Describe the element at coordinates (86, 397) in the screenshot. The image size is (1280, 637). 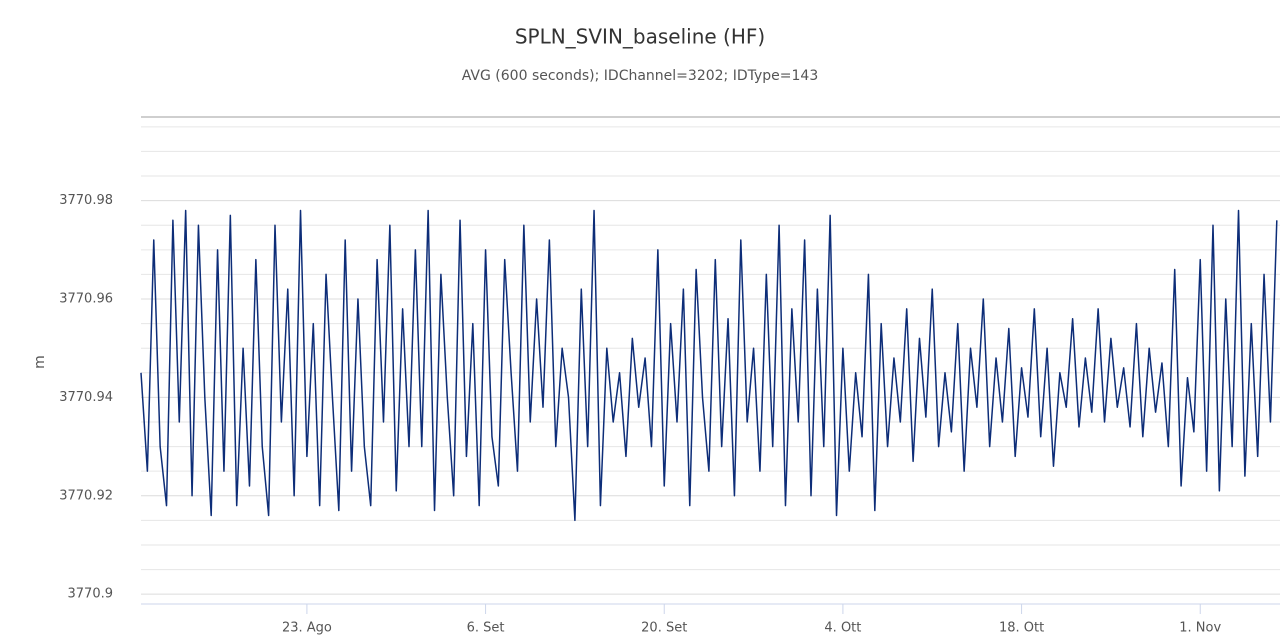
I see `y-tick-label: 3770.94` at that location.